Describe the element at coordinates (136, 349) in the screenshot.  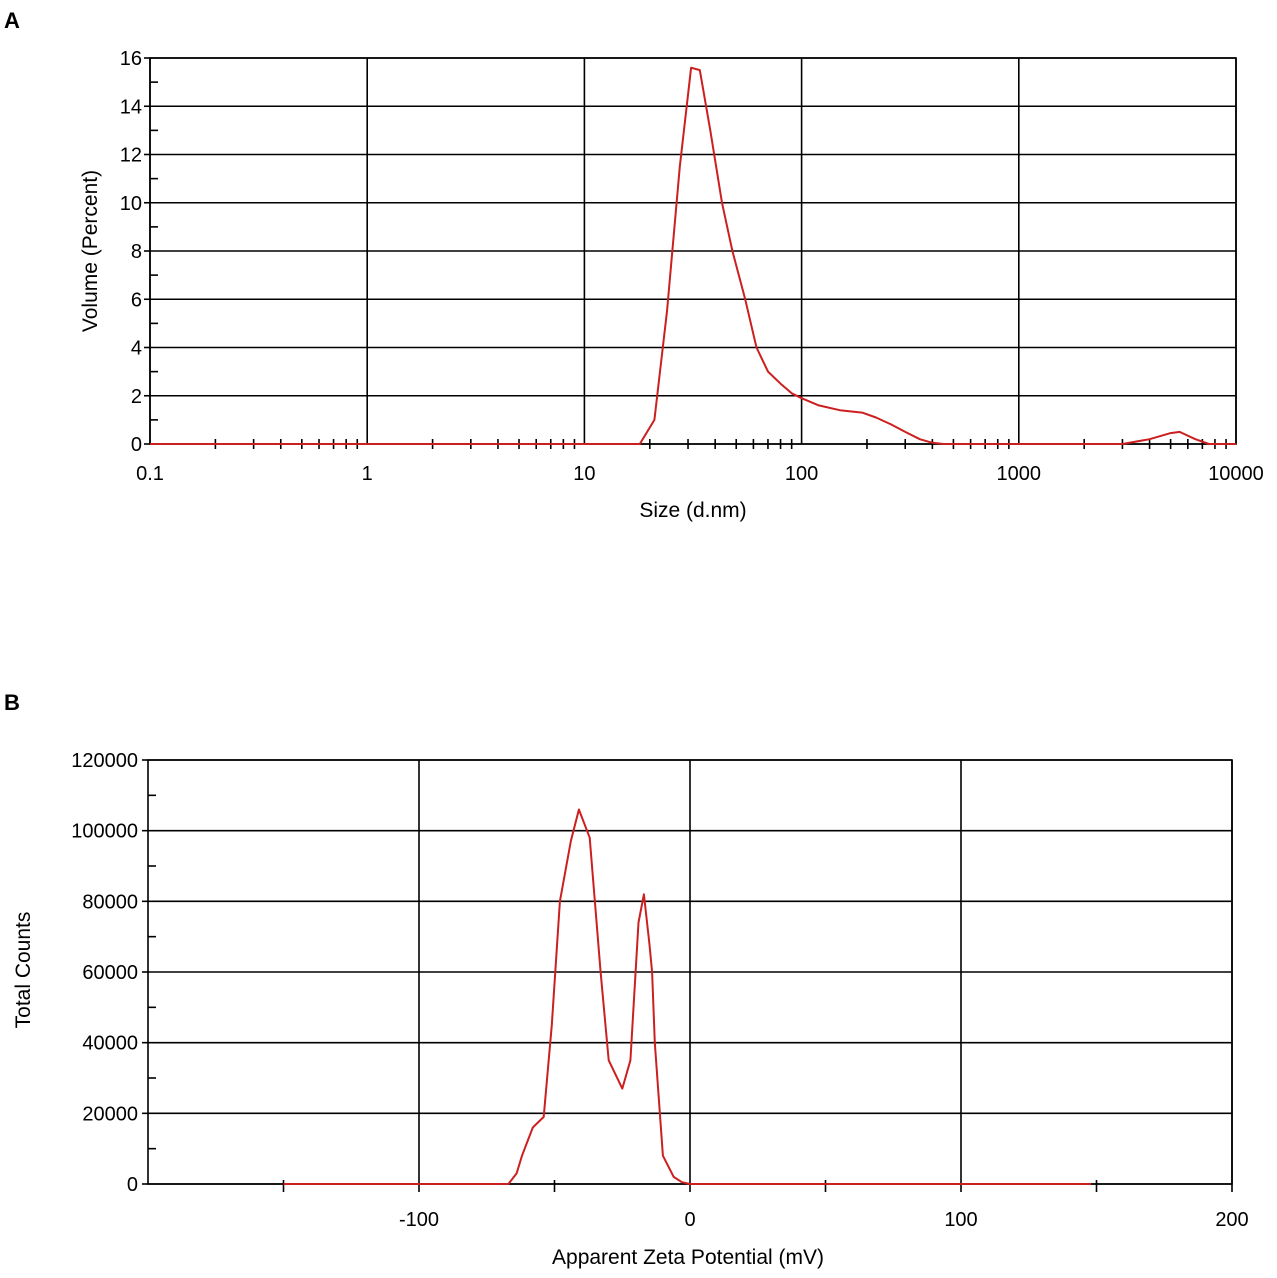
I see `y-tick-label: 4` at that location.